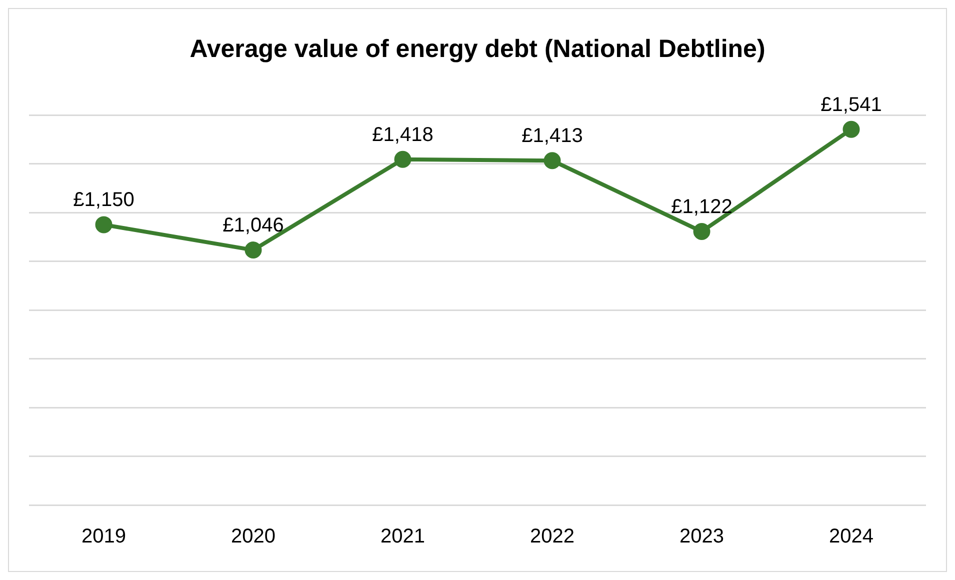 The width and height of the screenshot is (955, 580). Describe the element at coordinates (552, 537) in the screenshot. I see `x-tick-label: 2022` at that location.